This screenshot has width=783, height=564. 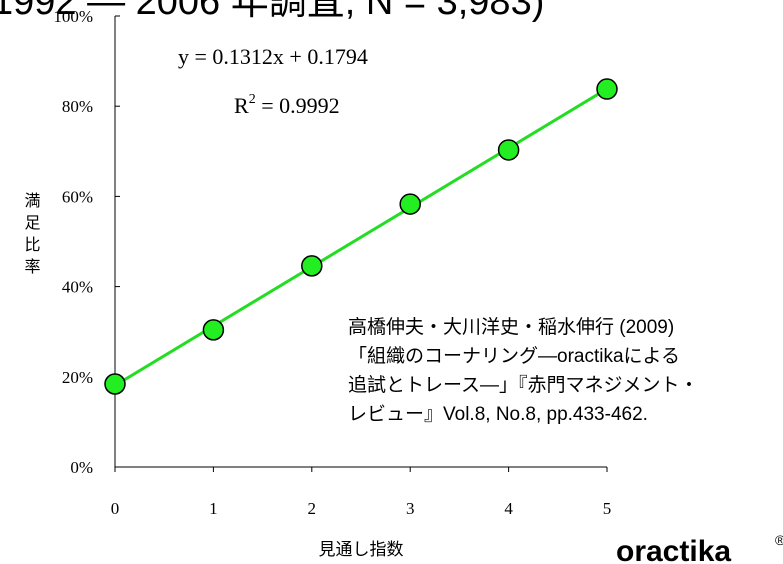 I want to click on logo-mark: ®, so click(x=779, y=540).